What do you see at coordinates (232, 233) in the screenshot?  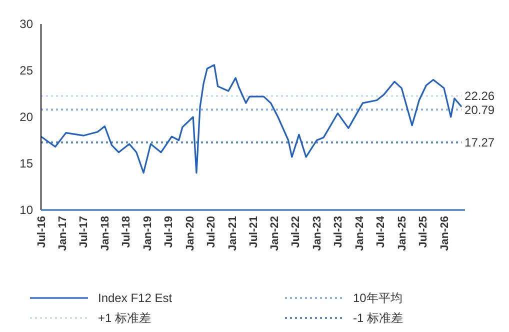 I see `x-tick-label: Jan-21` at bounding box center [232, 233].